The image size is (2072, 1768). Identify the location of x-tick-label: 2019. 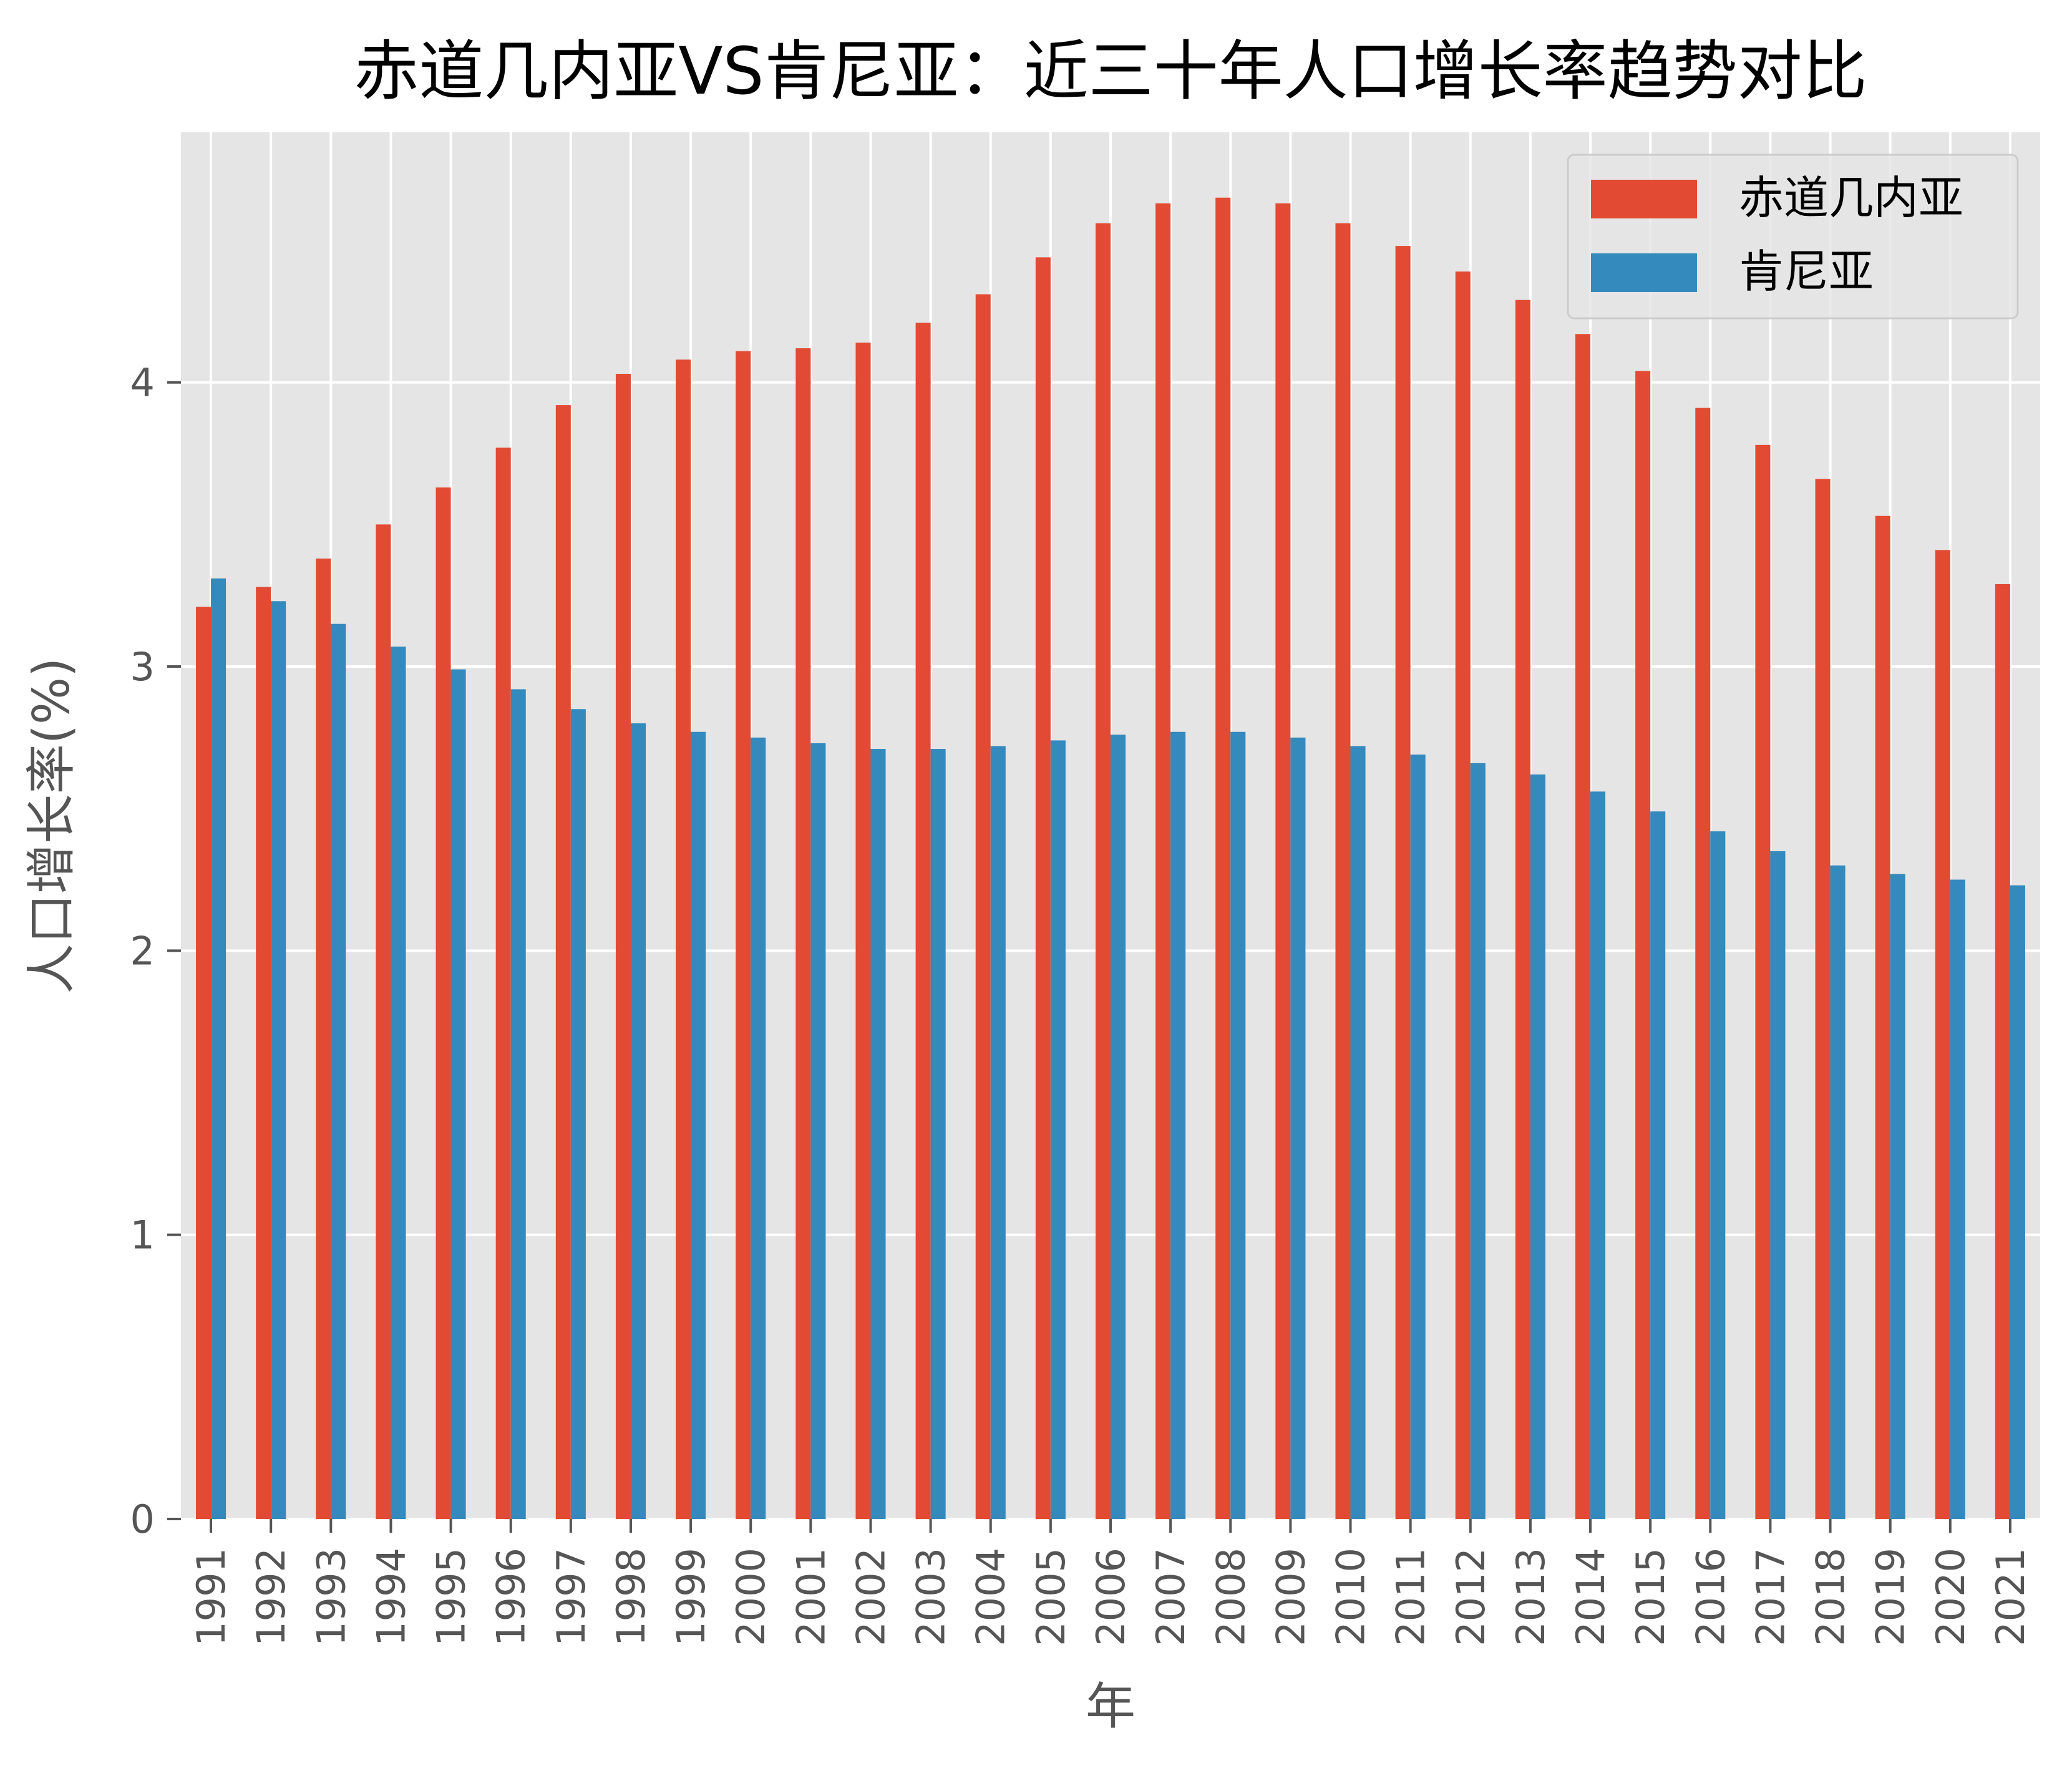
(1891, 1597).